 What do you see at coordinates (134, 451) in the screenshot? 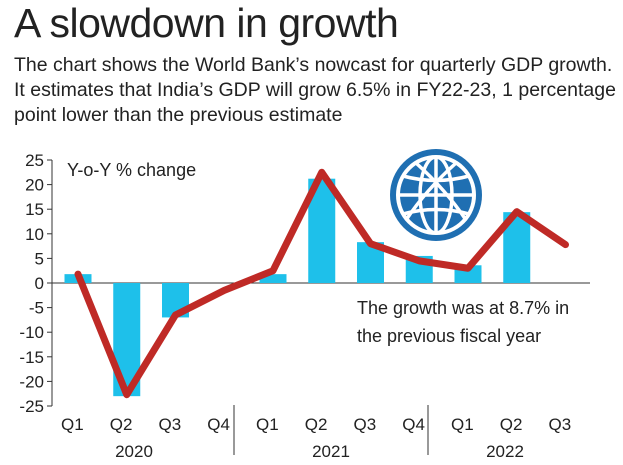
I see `year-label-2020: 2020` at bounding box center [134, 451].